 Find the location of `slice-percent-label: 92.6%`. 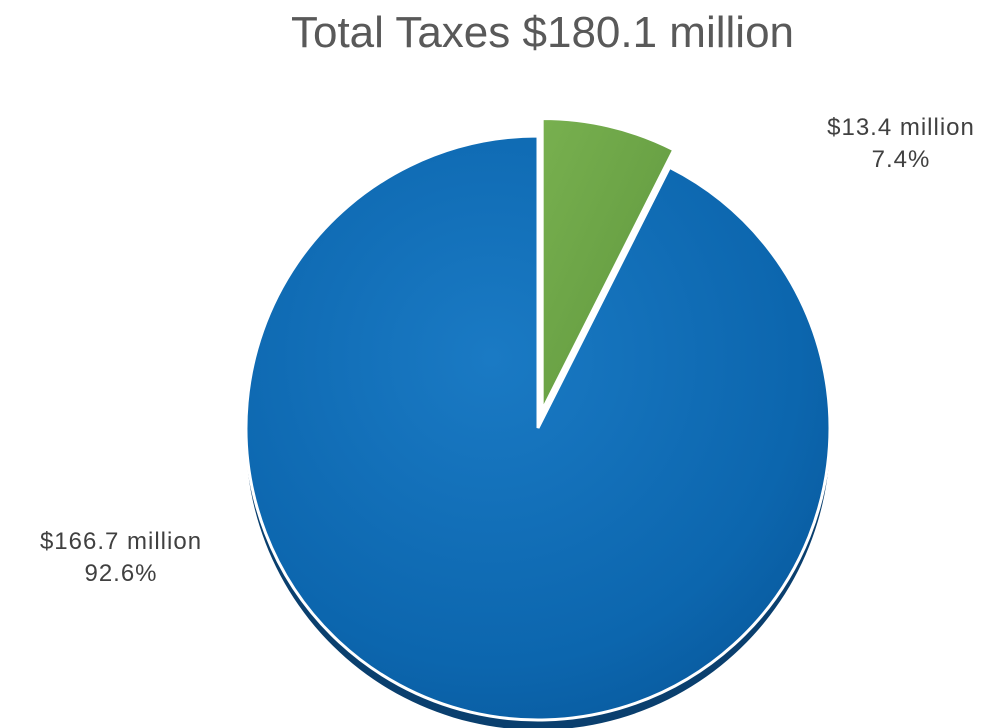

slice-percent-label: 92.6% is located at coordinates (121, 573).